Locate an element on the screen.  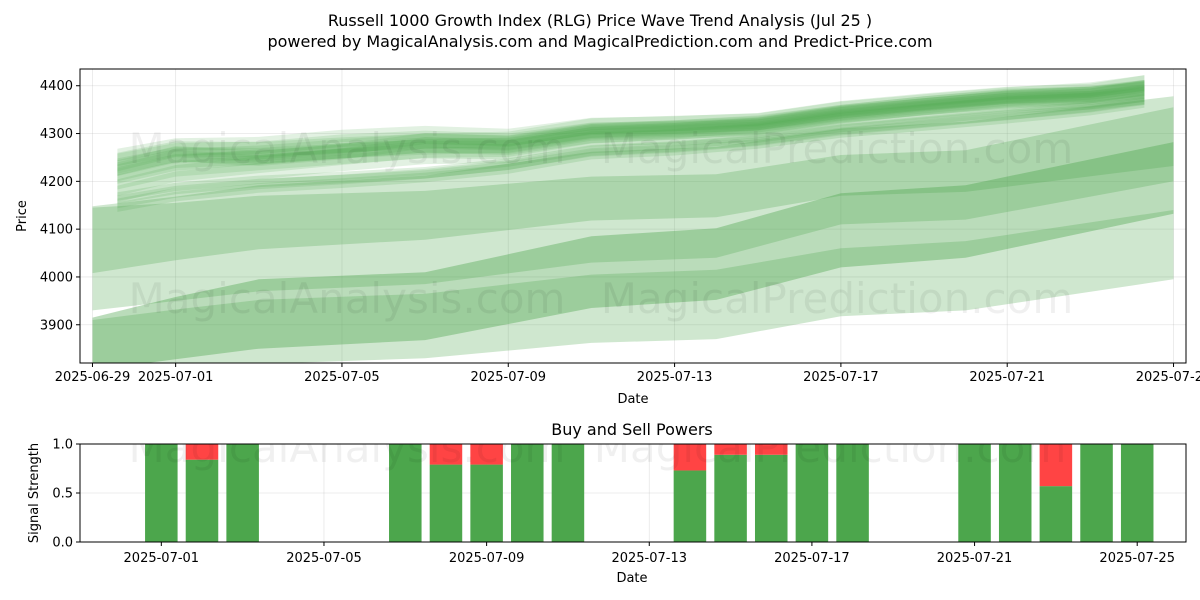
signal-y-tick-label: 1.0 is located at coordinates (62, 445).